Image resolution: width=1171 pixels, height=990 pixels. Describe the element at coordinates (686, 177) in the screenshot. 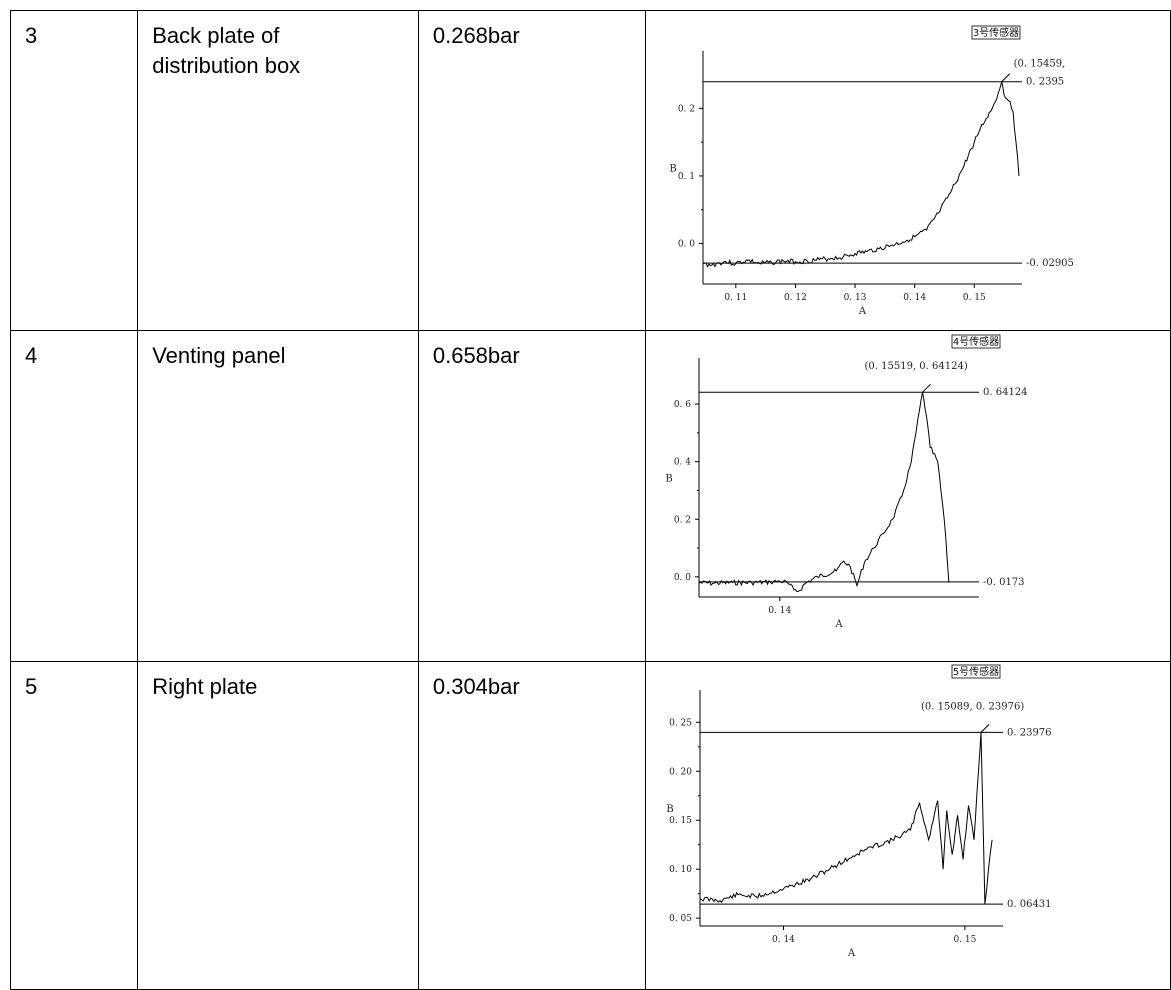

I see `y-tick-label: 0. 1` at that location.